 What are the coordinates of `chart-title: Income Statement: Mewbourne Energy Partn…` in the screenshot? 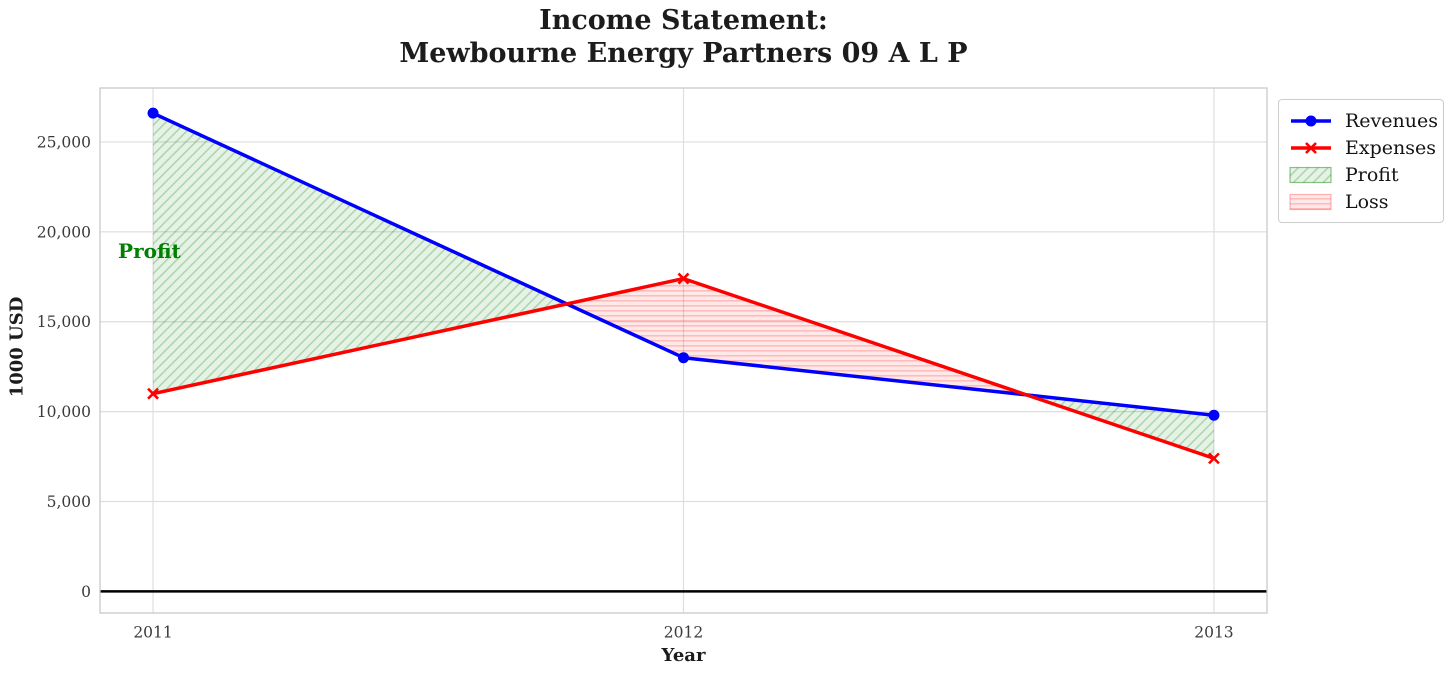 It's located at (683, 37).